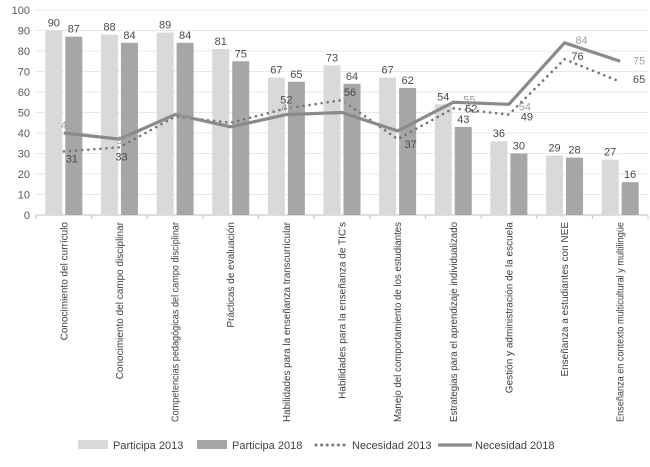  I want to click on bar-value-label: 27, so click(610, 153).